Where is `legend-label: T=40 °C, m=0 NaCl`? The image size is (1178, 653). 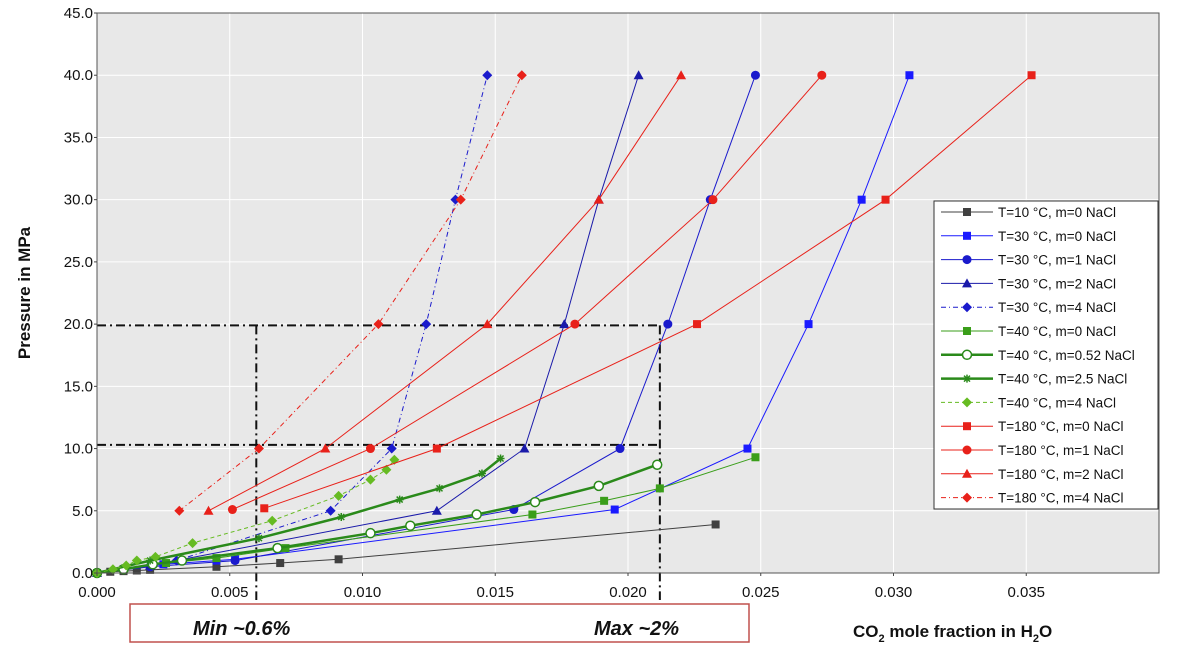 legend-label: T=40 °C, m=0 NaCl is located at coordinates (1057, 331).